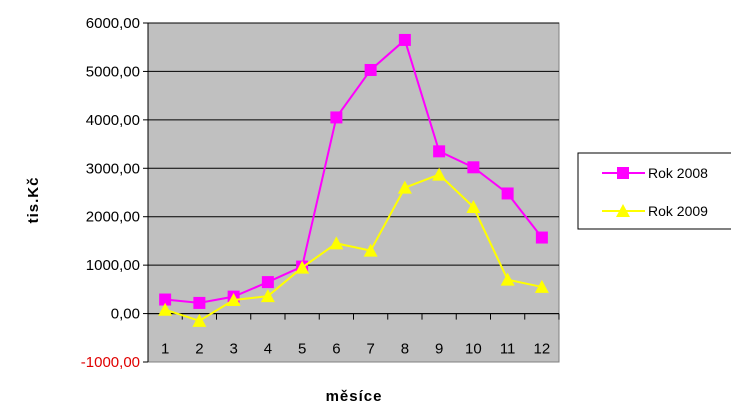 Image resolution: width=731 pixels, height=405 pixels. What do you see at coordinates (113, 120) in the screenshot?
I see `y-tick-label: 4000,00` at bounding box center [113, 120].